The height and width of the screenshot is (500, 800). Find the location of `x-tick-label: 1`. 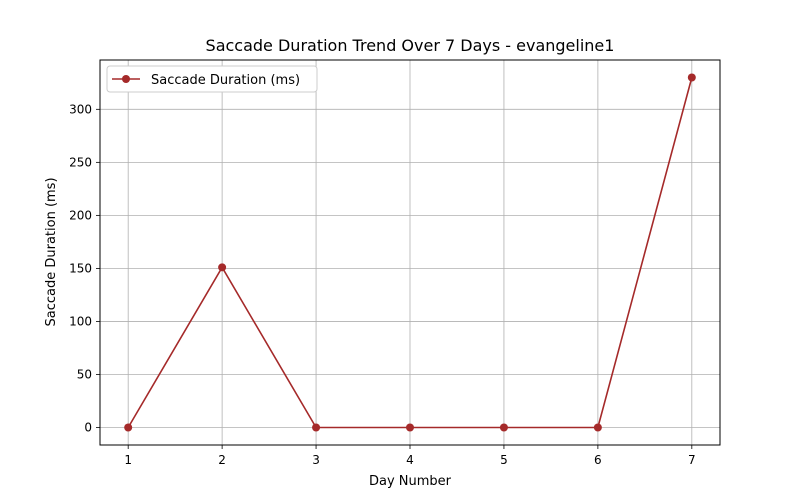

x-tick-label: 1 is located at coordinates (128, 460).